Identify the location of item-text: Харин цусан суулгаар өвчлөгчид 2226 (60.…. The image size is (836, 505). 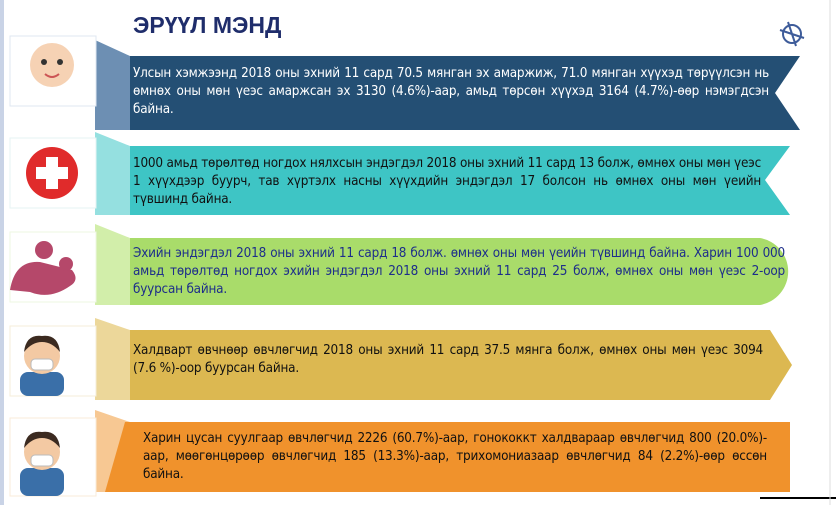
(455, 456).